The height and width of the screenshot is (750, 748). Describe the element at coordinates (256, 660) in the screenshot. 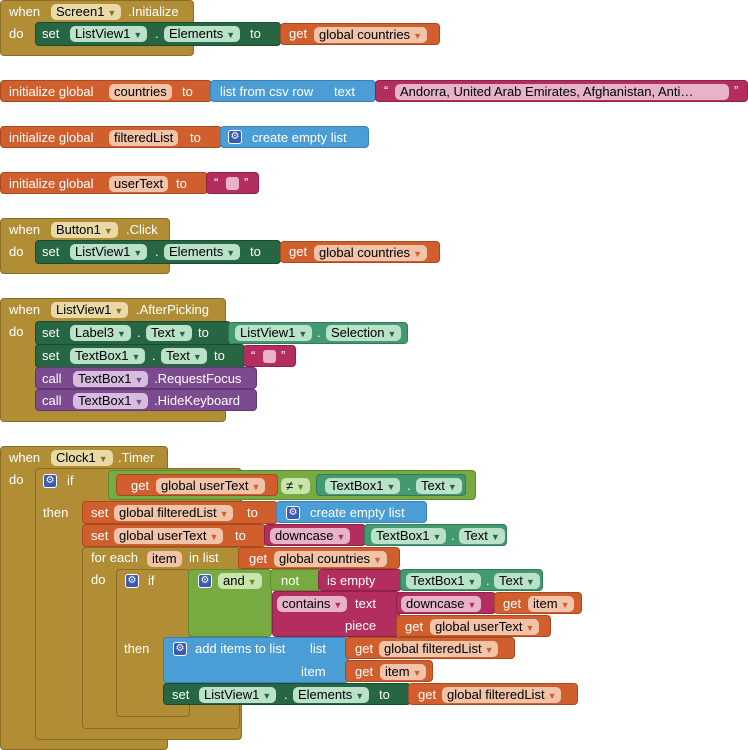

I see `add-items-to-list-block: ⚙ add items to list list item` at that location.